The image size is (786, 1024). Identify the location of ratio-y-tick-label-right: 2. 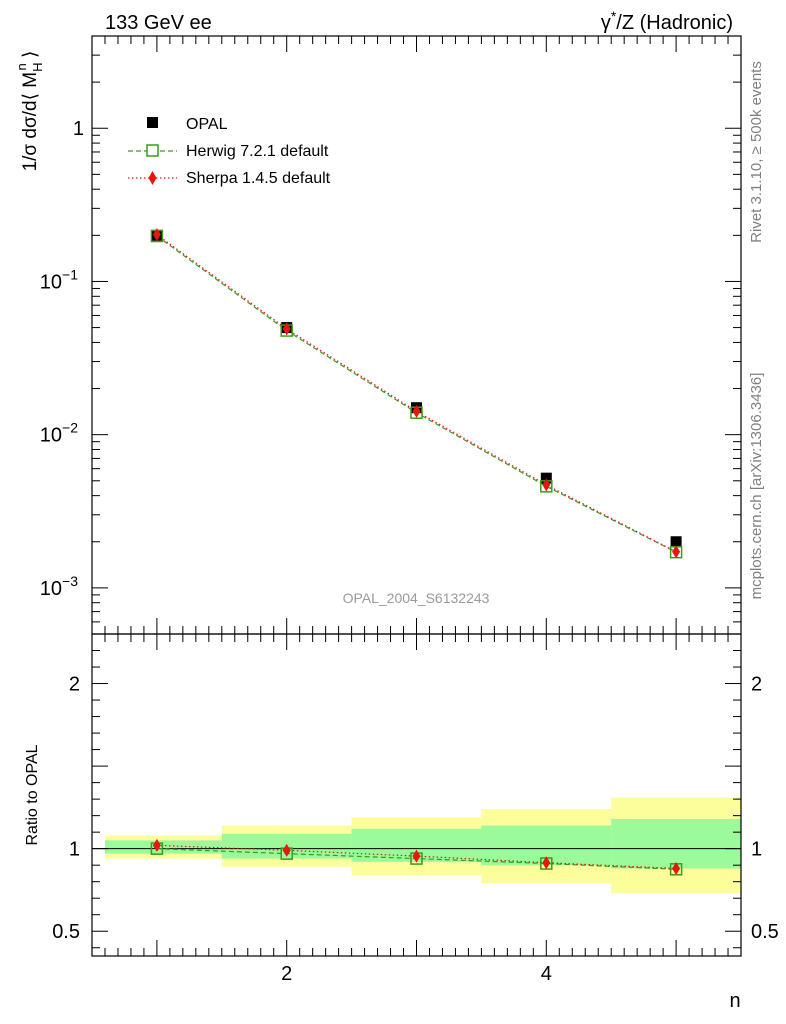
(756, 685).